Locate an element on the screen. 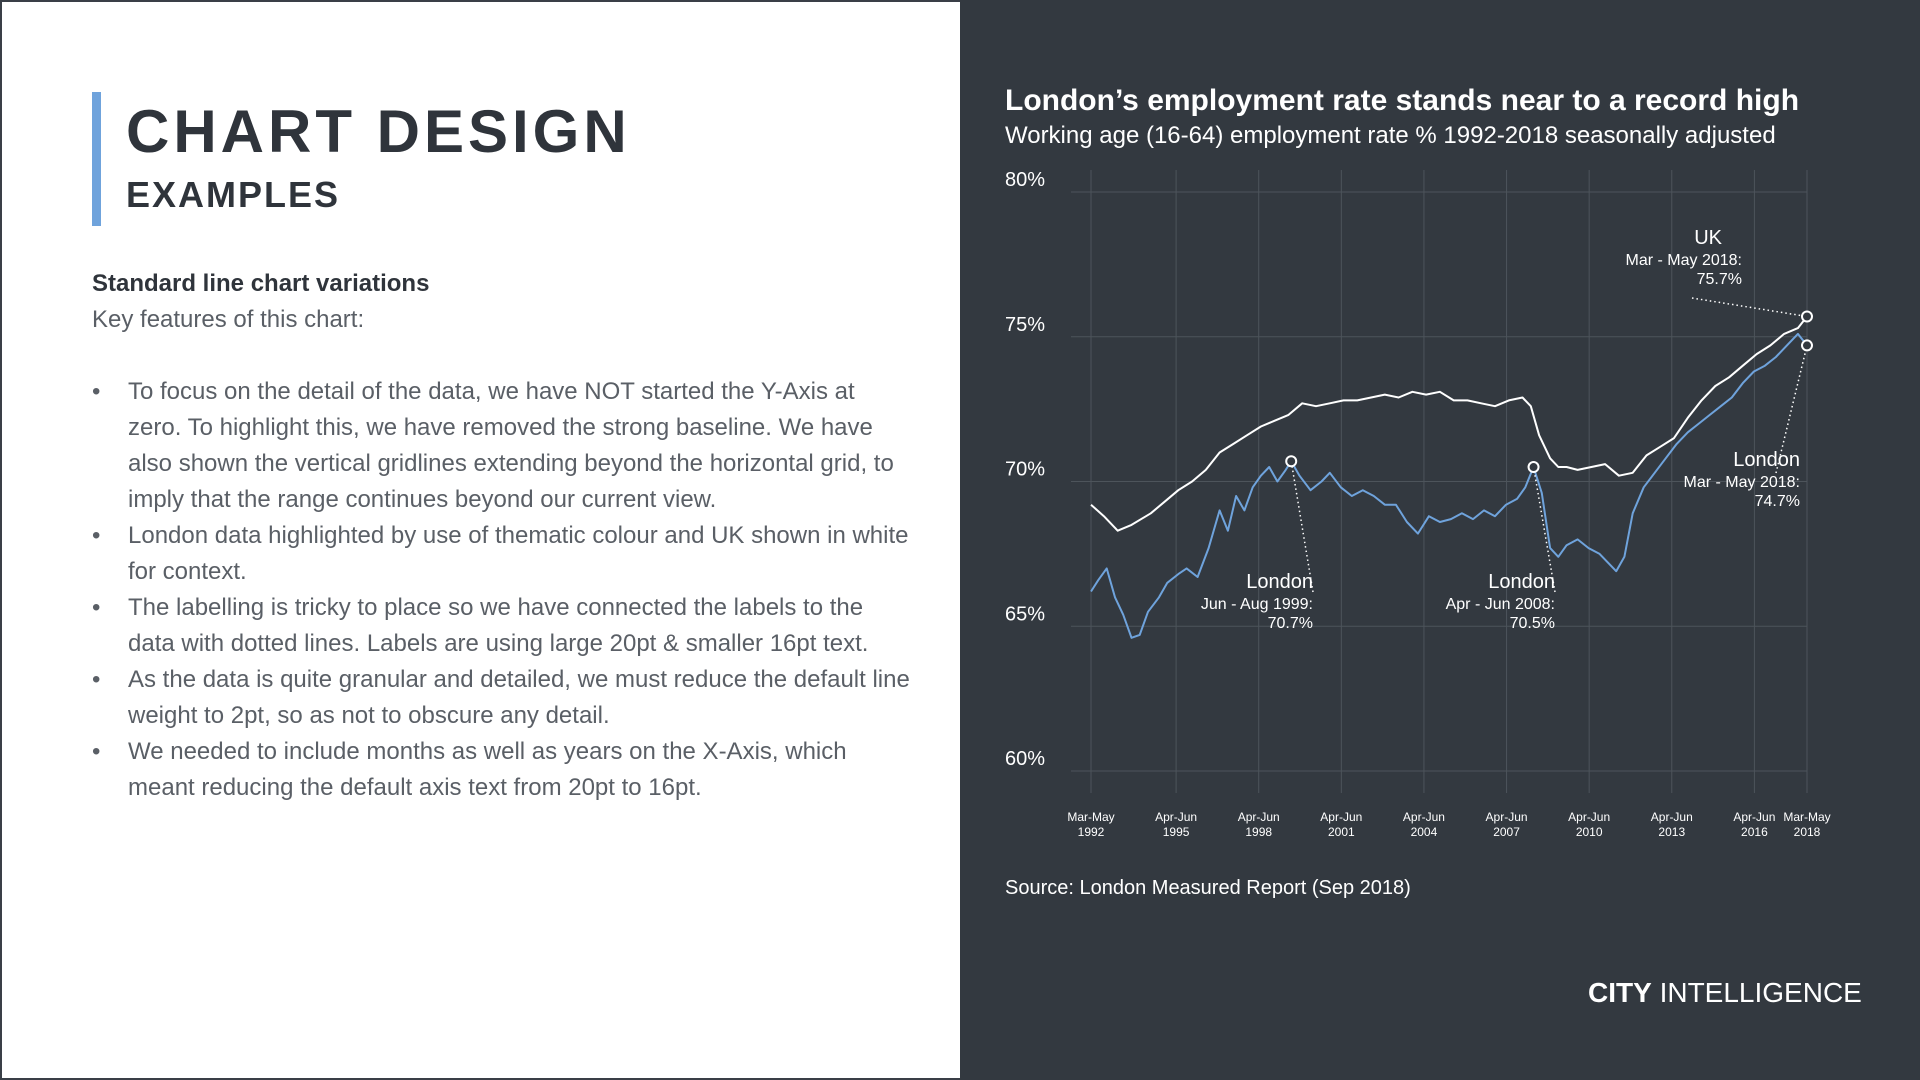 This screenshot has width=1920, height=1080. y-tick-label: 65% is located at coordinates (1025, 614).